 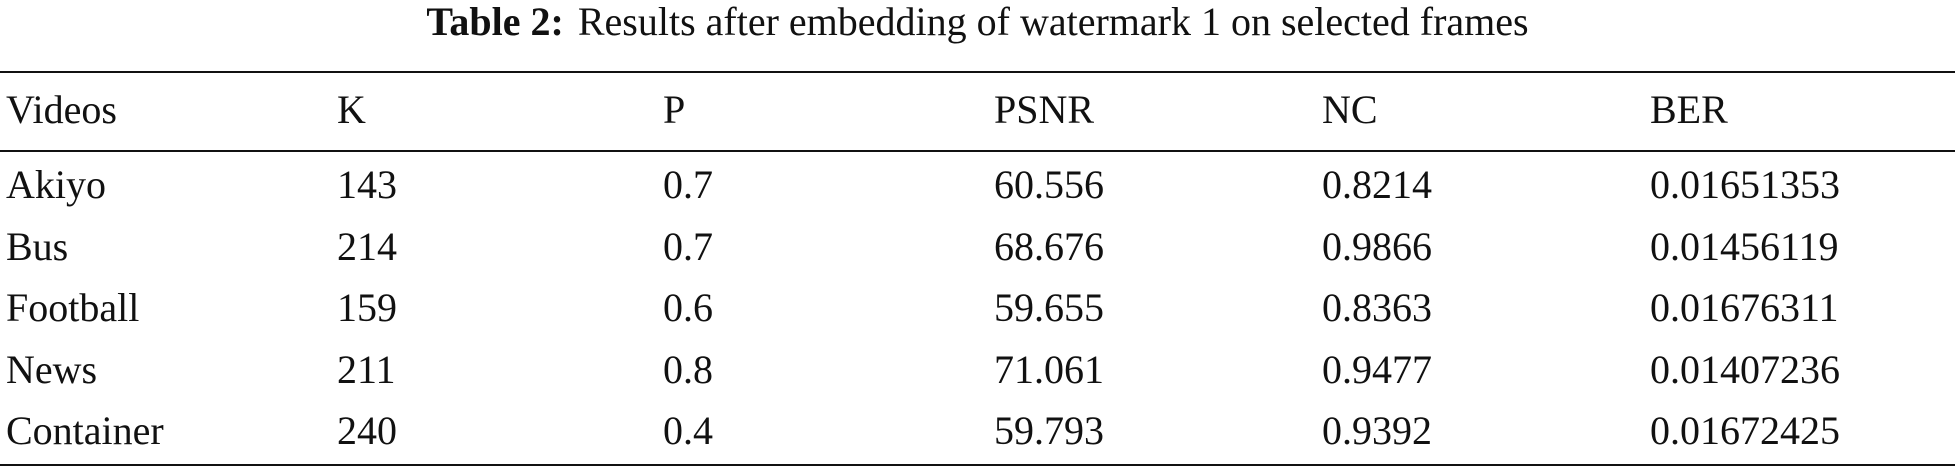 What do you see at coordinates (1745, 369) in the screenshot?
I see `table-cell: 0.01407236` at bounding box center [1745, 369].